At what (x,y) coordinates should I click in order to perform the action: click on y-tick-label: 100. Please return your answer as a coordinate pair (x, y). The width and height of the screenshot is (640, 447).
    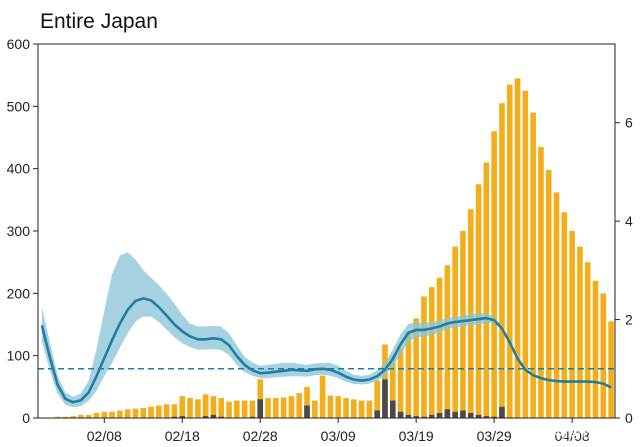
    Looking at the image, I should click on (19, 356).